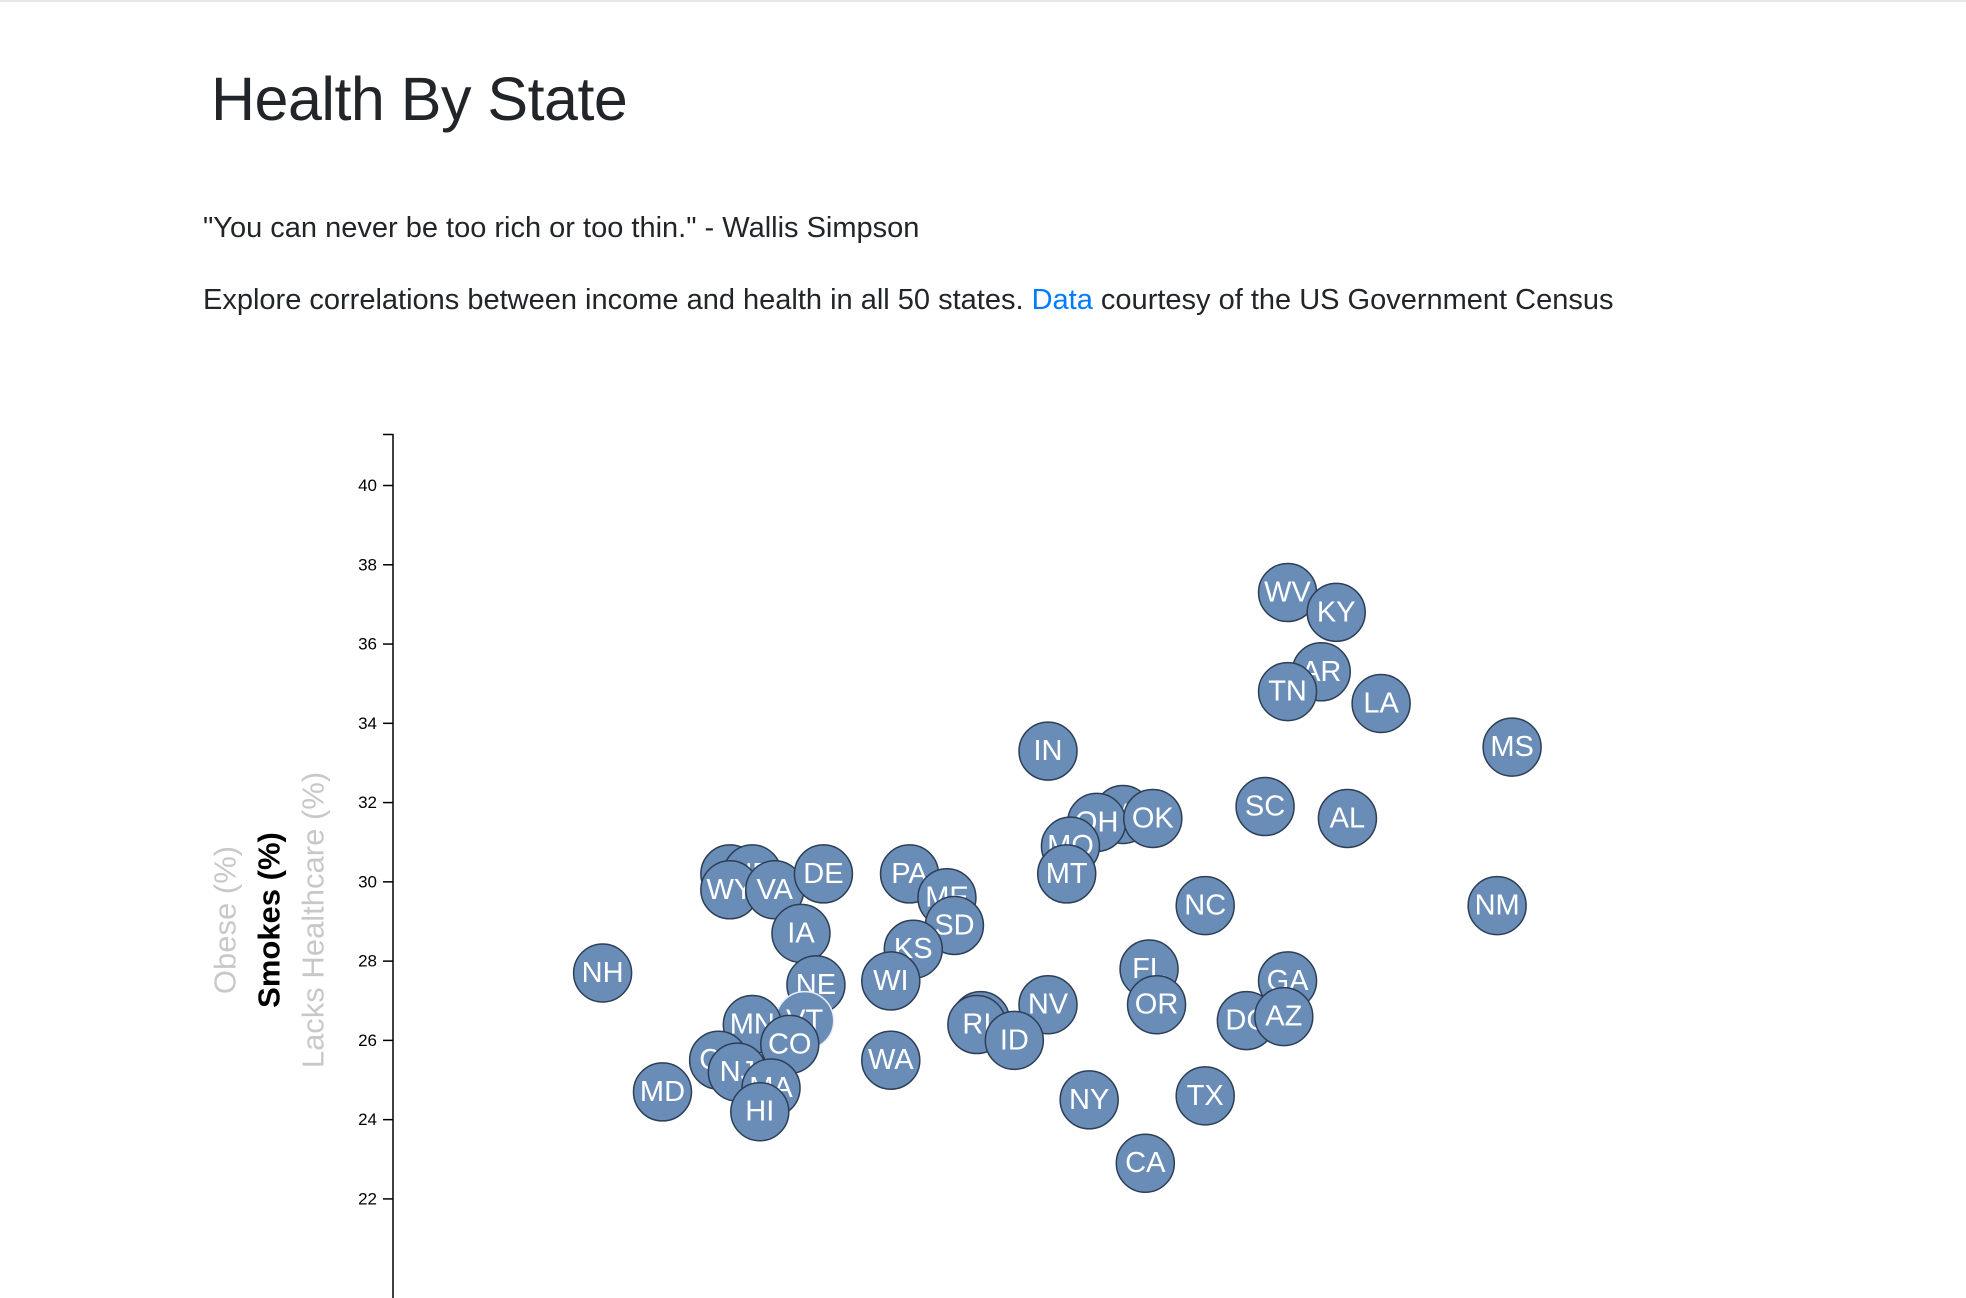  What do you see at coordinates (367, 644) in the screenshot?
I see `y-tick-label: 36` at bounding box center [367, 644].